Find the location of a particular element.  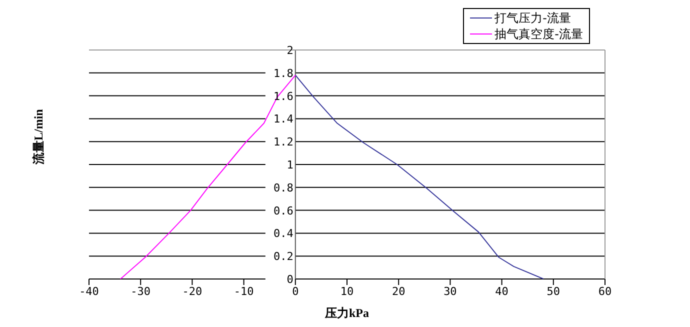

y-axis-title: 流量L/min is located at coordinates (38, 137).